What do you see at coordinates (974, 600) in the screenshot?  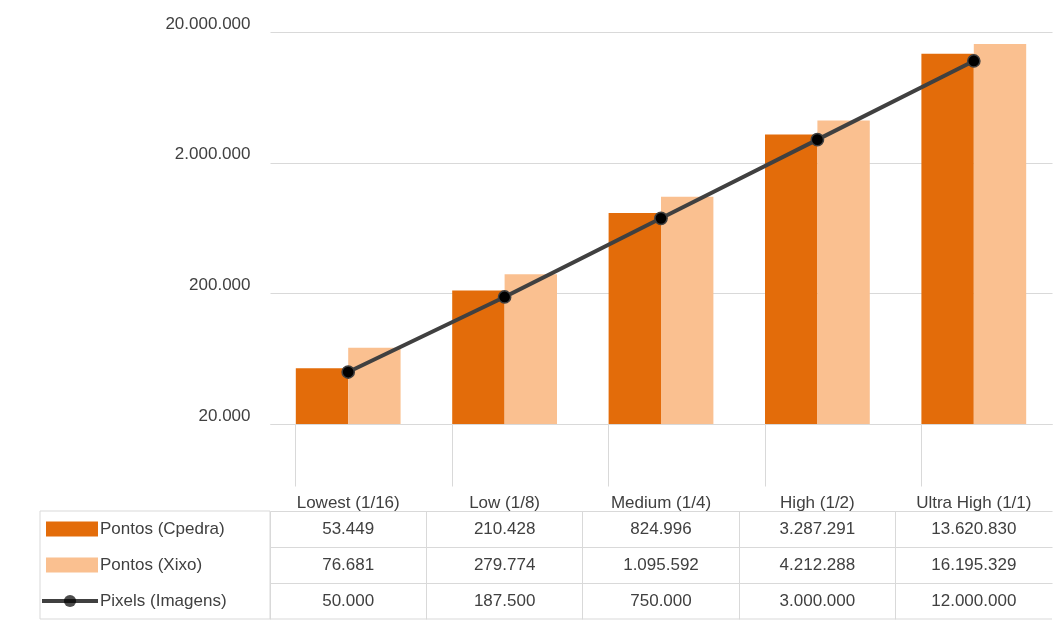 I see `data-label: 12.000.000` at bounding box center [974, 600].